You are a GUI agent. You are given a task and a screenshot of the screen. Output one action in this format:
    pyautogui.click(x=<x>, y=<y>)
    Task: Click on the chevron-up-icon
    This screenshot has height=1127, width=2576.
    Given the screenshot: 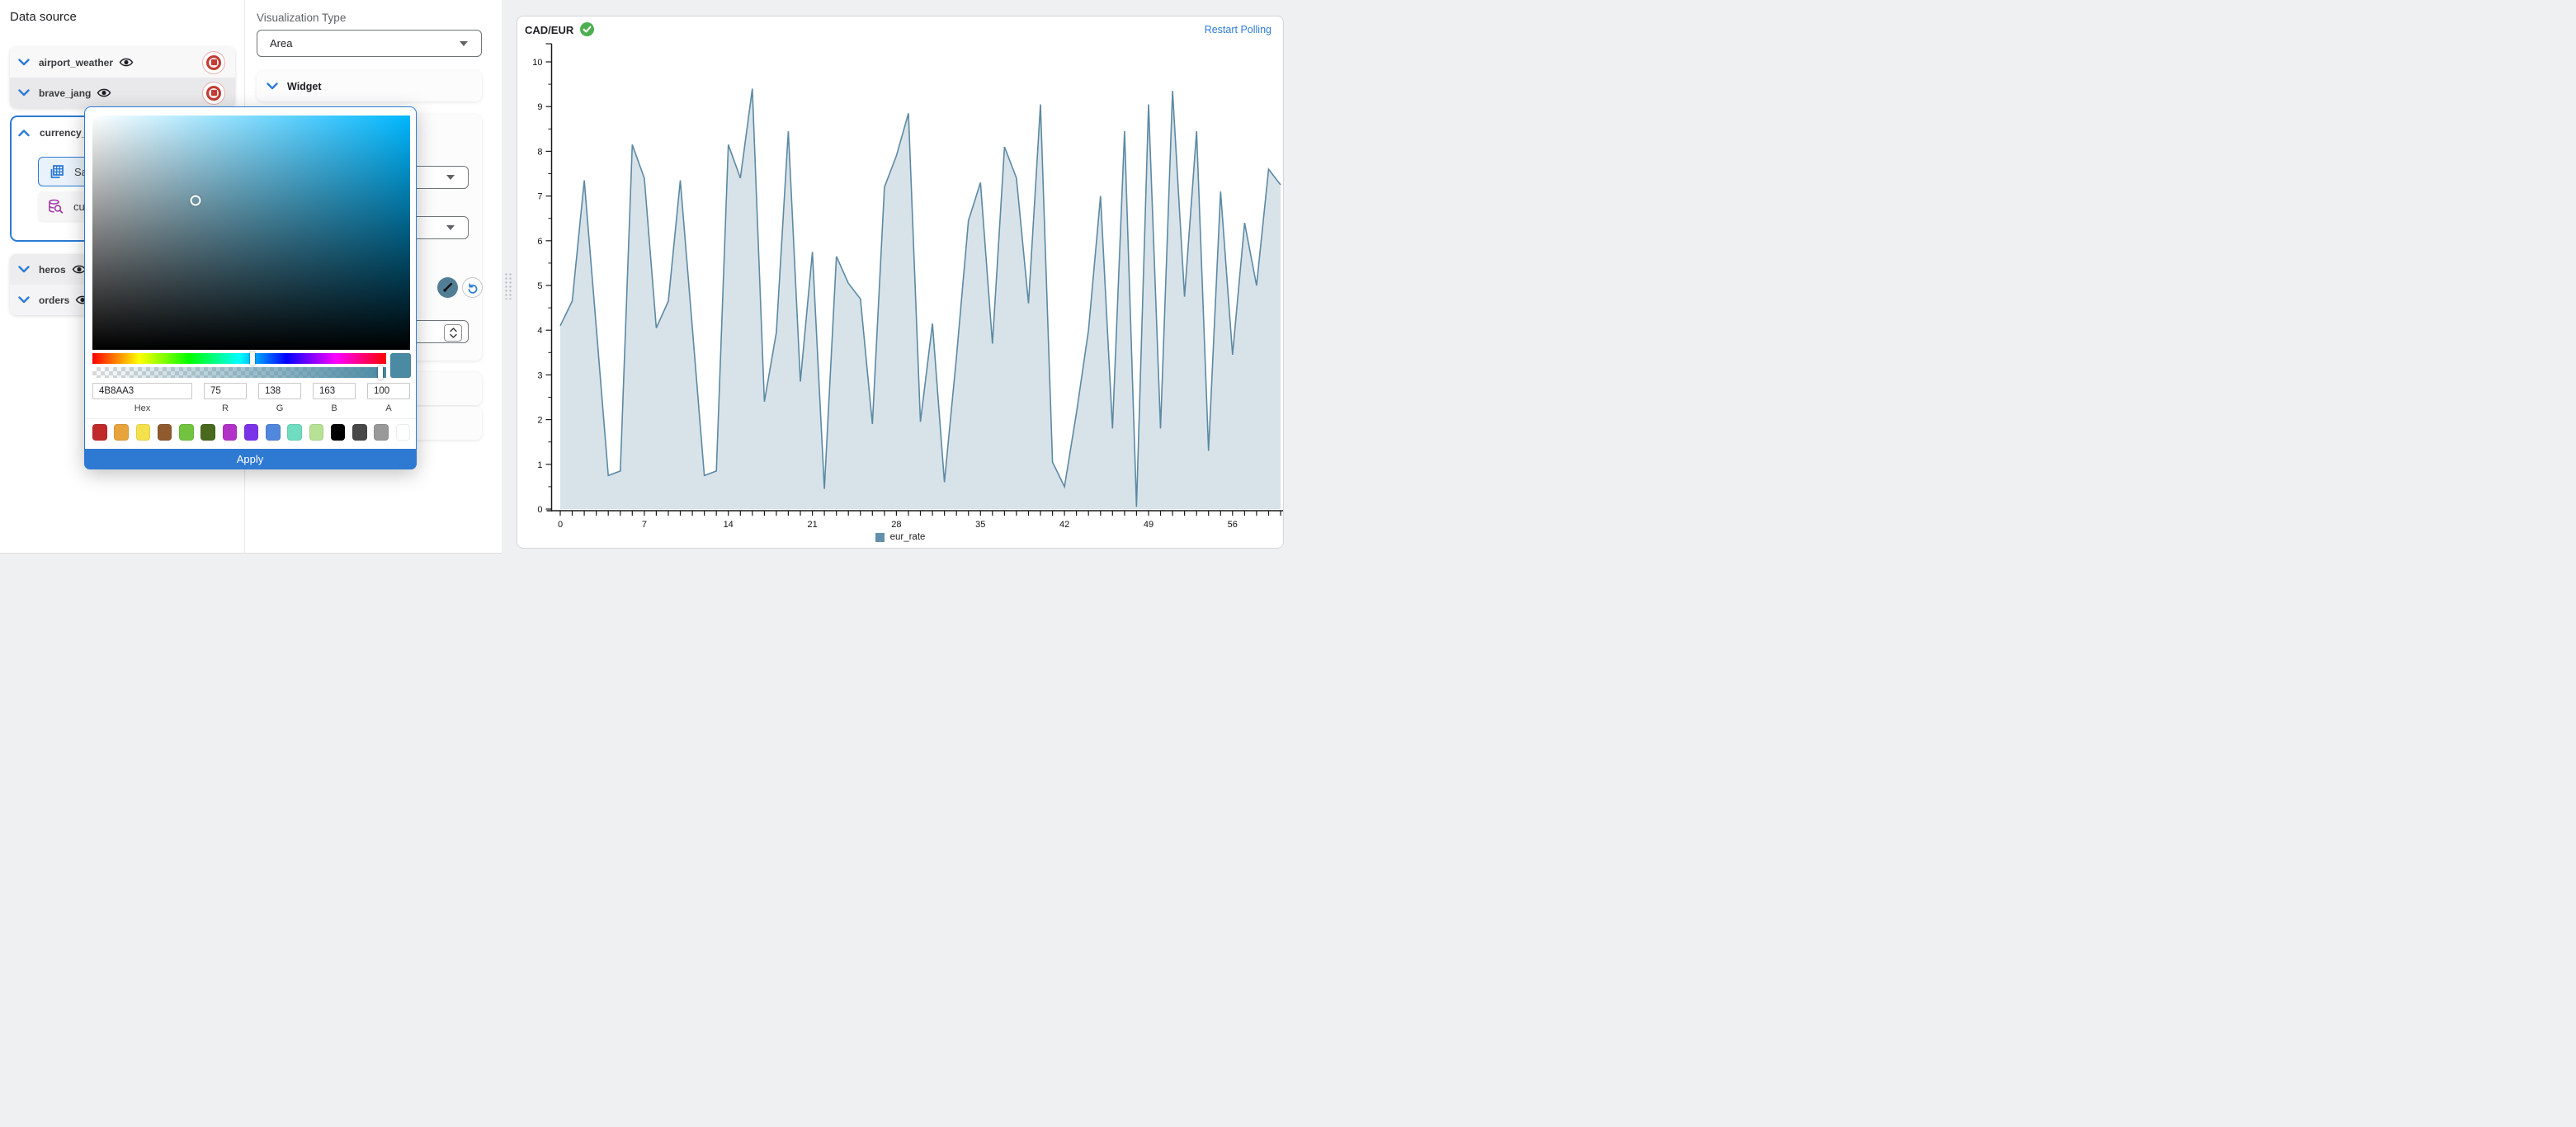 What is the action you would take?
    pyautogui.click(x=24, y=133)
    